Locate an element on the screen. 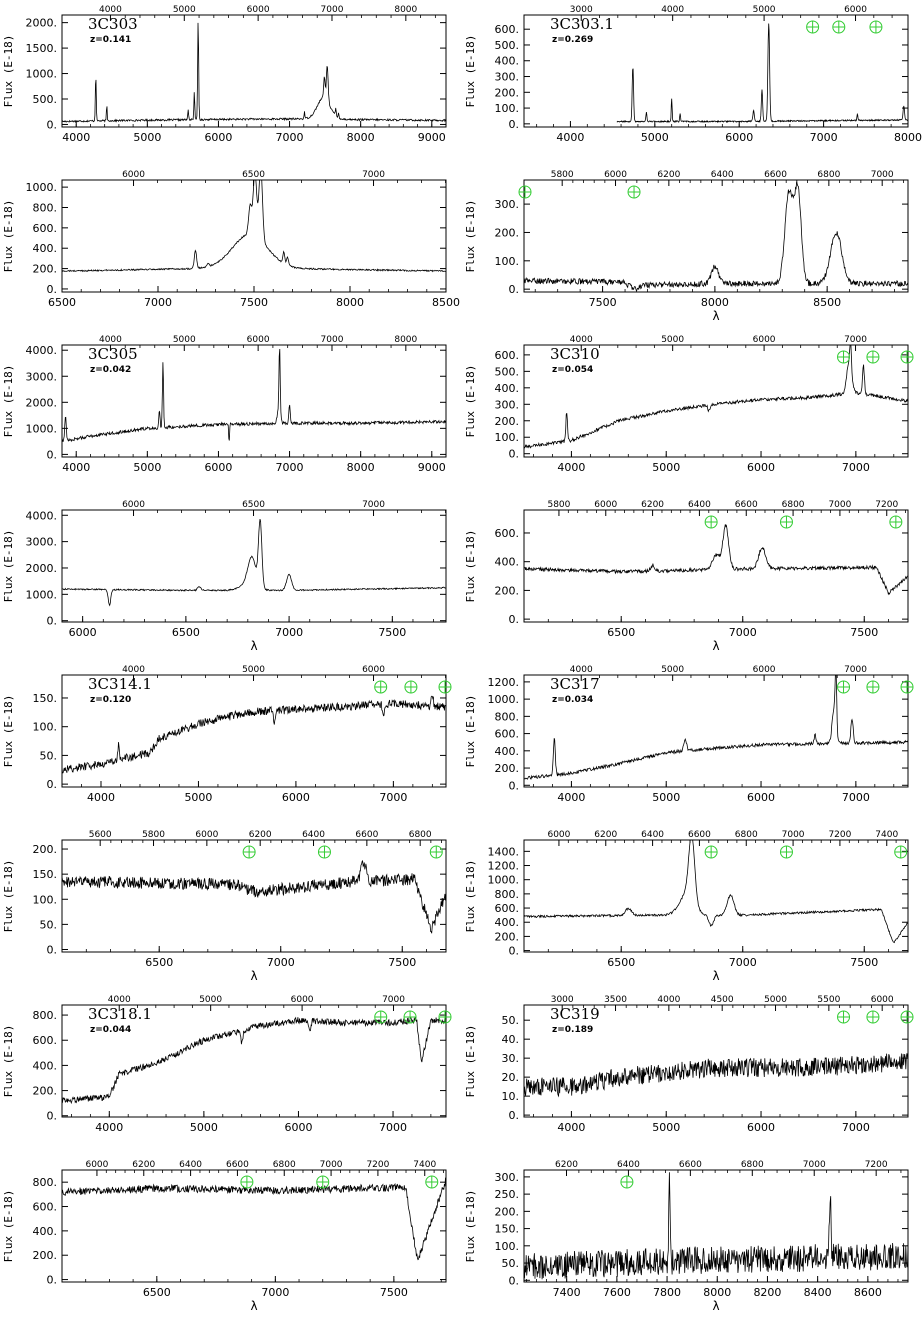  top-tick-label: 6800 is located at coordinates (420, 835).